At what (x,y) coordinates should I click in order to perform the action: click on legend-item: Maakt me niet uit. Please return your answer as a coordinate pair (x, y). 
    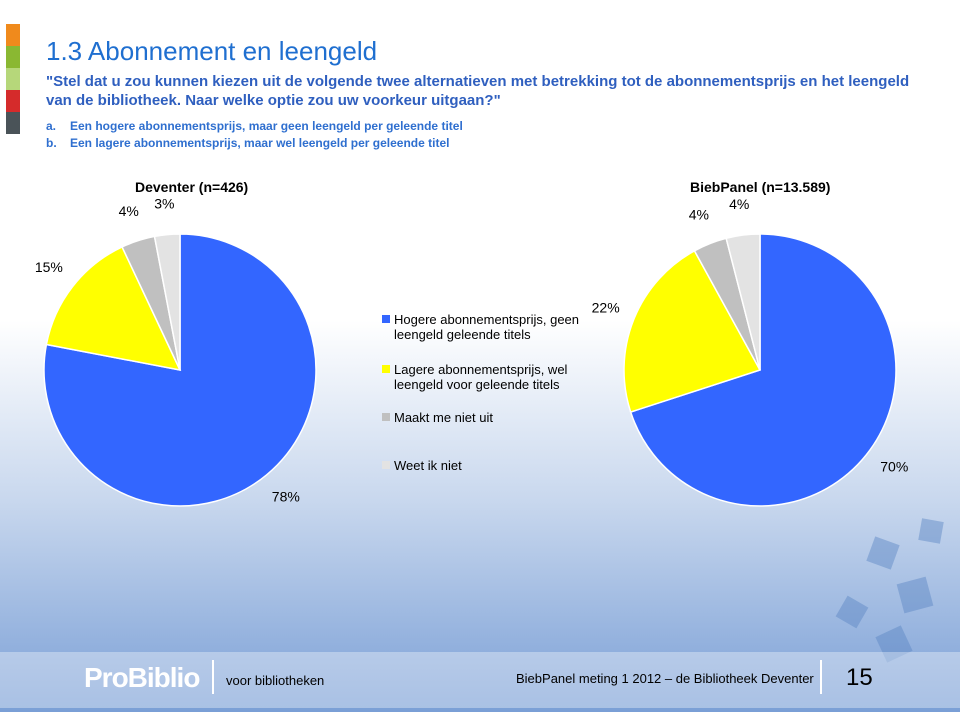
    Looking at the image, I should click on (495, 417).